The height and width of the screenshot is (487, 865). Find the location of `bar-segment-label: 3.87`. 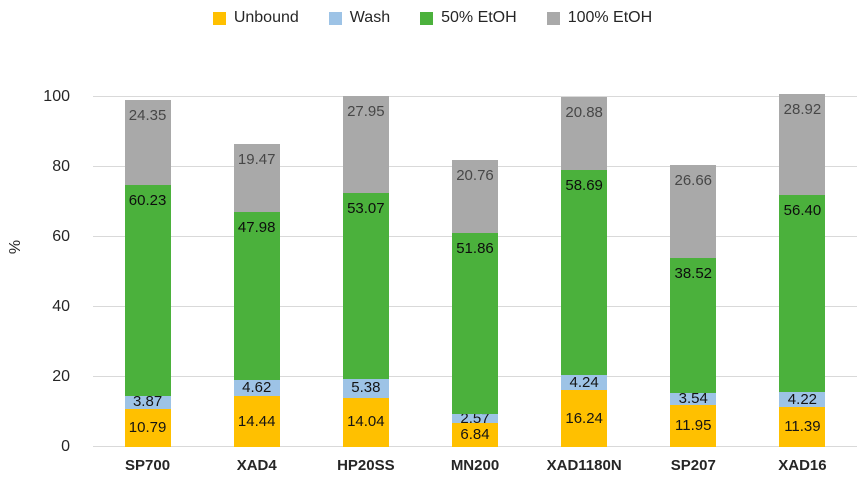

bar-segment-label: 3.87 is located at coordinates (147, 402).